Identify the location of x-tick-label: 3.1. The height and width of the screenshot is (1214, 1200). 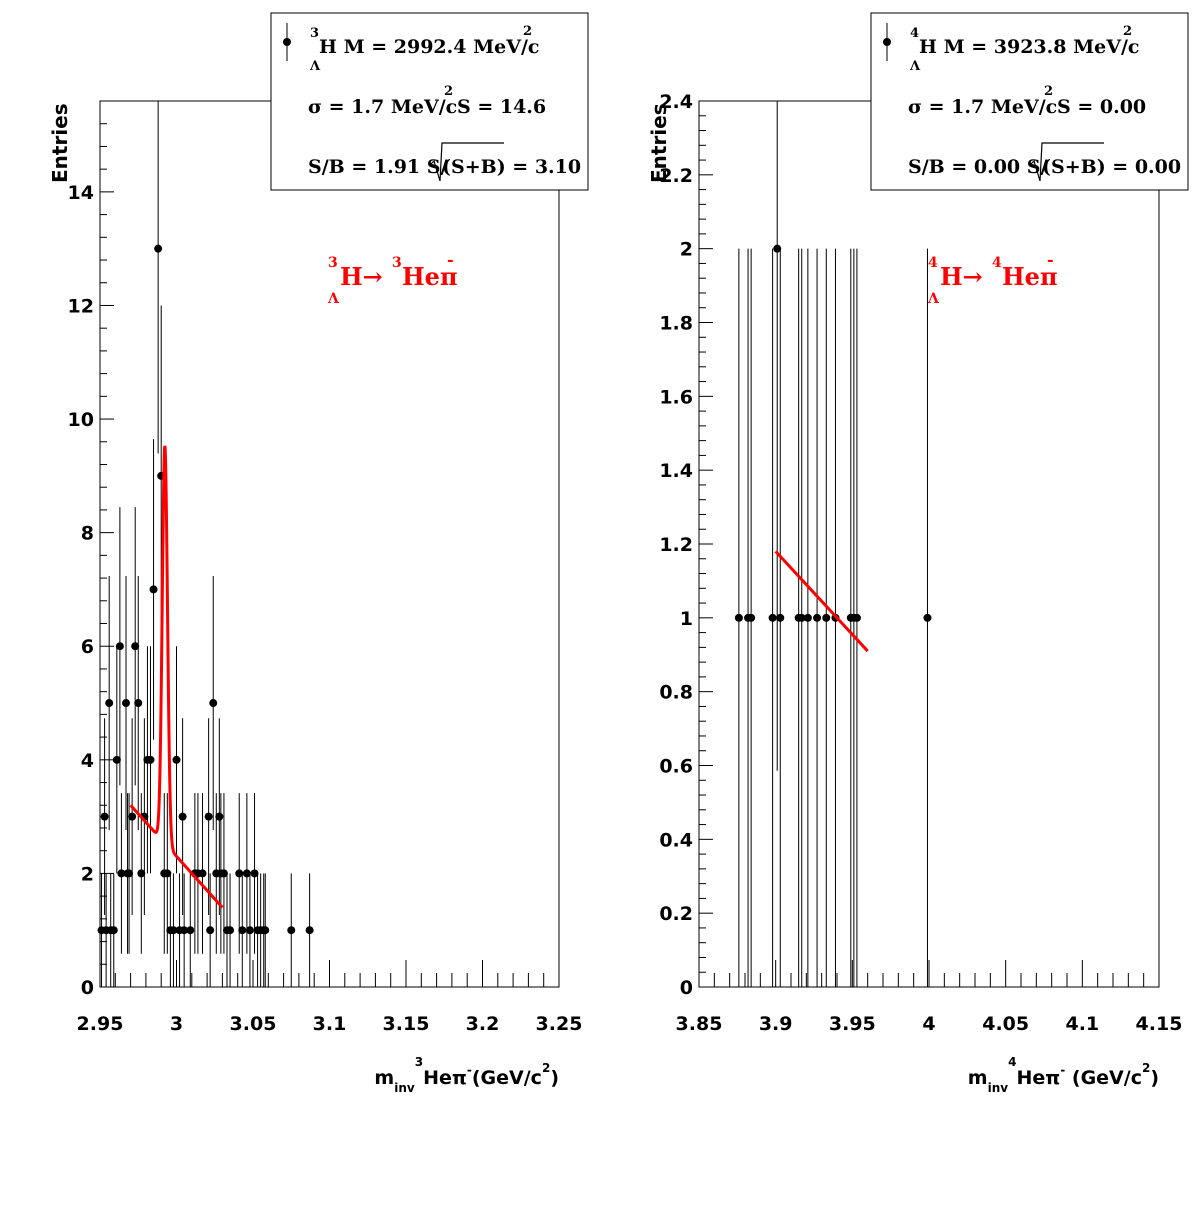
(330, 1024).